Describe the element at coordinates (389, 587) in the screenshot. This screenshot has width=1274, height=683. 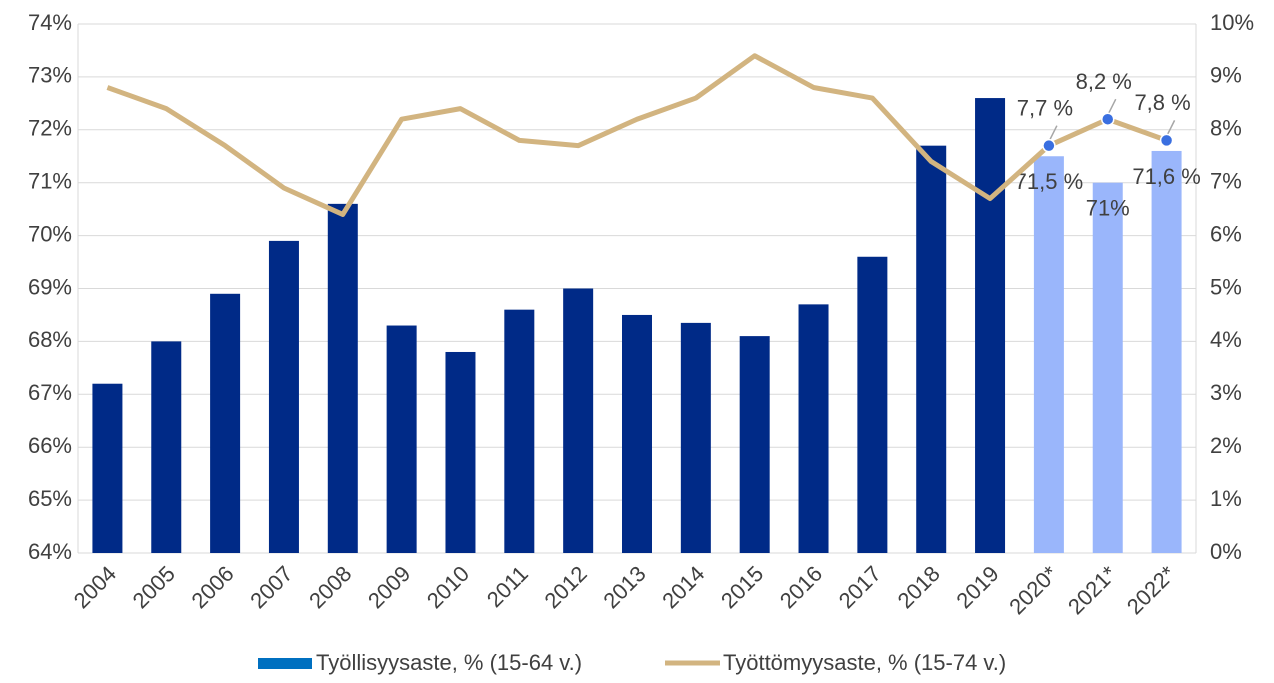
I see `x-tick-label: 2009` at that location.